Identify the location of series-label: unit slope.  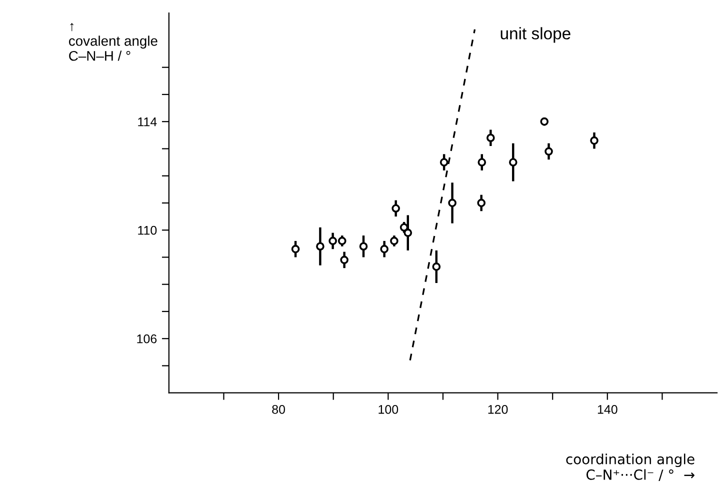
(535, 35).